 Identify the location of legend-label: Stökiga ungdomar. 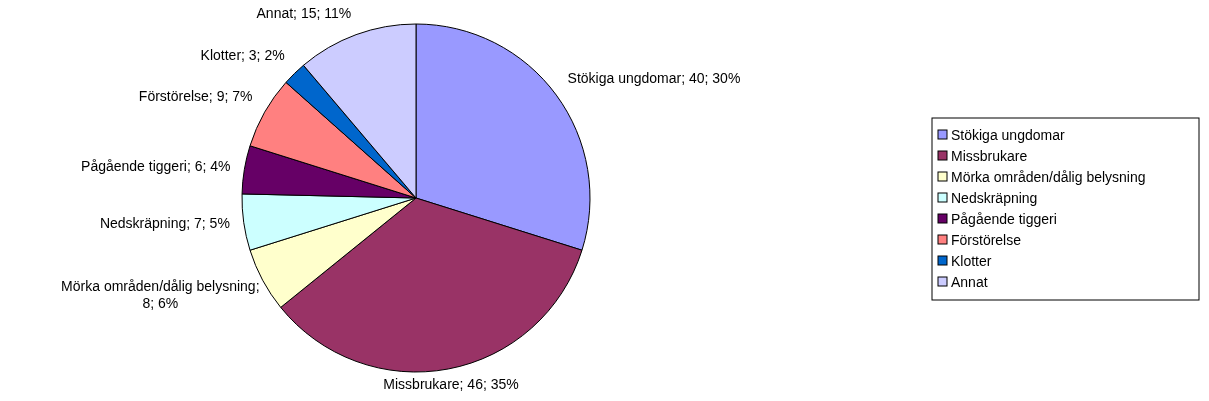
(1008, 135).